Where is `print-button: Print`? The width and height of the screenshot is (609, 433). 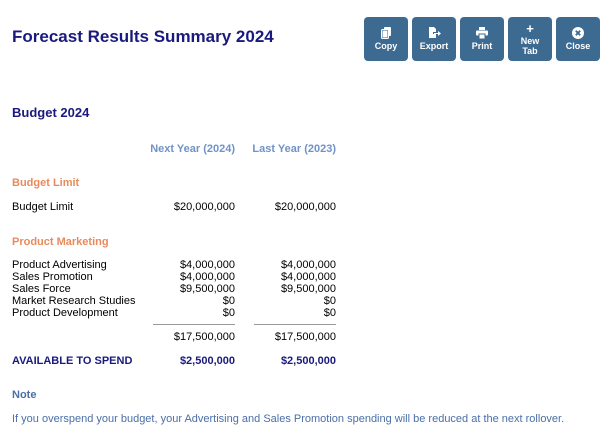
print-button: Print is located at coordinates (482, 39).